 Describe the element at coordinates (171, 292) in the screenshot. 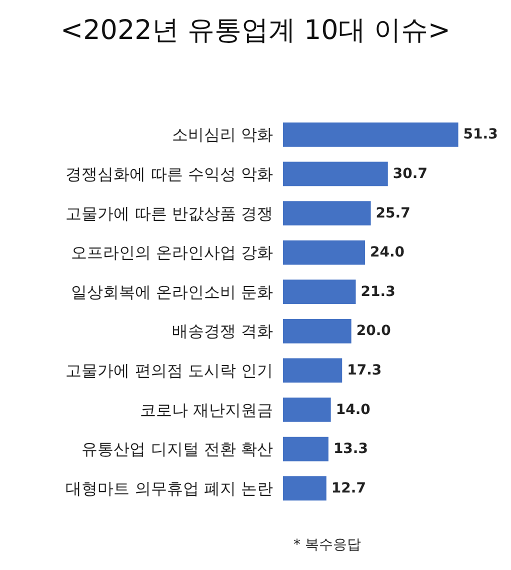

I see `y-tick-label: 일상회복에 온라인소비 둔화` at that location.